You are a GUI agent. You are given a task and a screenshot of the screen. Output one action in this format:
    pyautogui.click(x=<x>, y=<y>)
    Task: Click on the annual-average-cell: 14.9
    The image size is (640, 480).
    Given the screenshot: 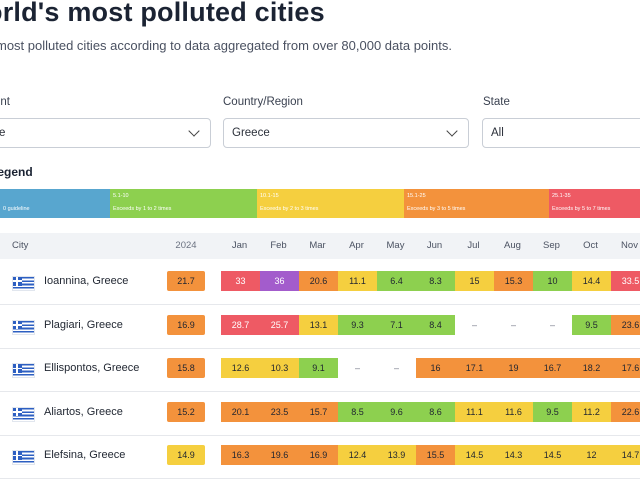 What is the action you would take?
    pyautogui.click(x=186, y=455)
    